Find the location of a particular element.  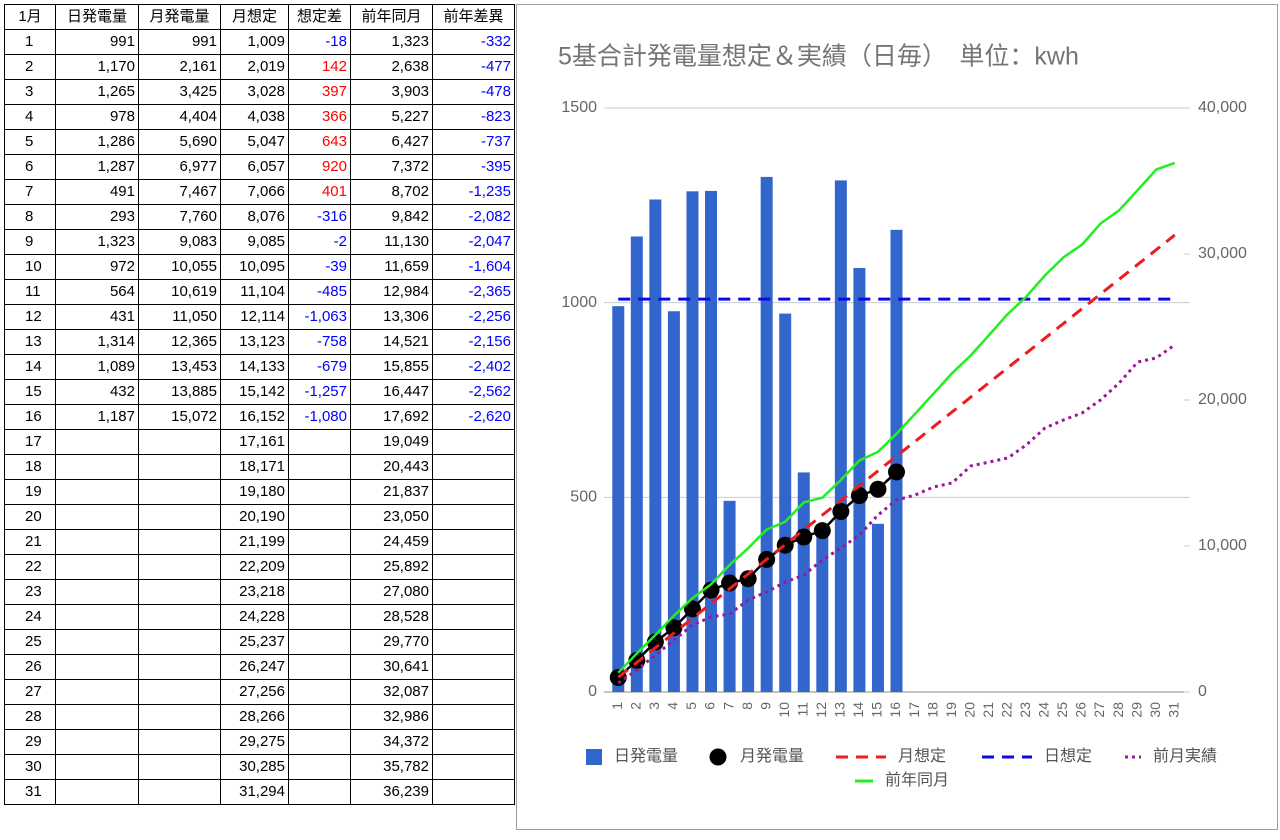

table-cell: 6,057 is located at coordinates (254, 167).